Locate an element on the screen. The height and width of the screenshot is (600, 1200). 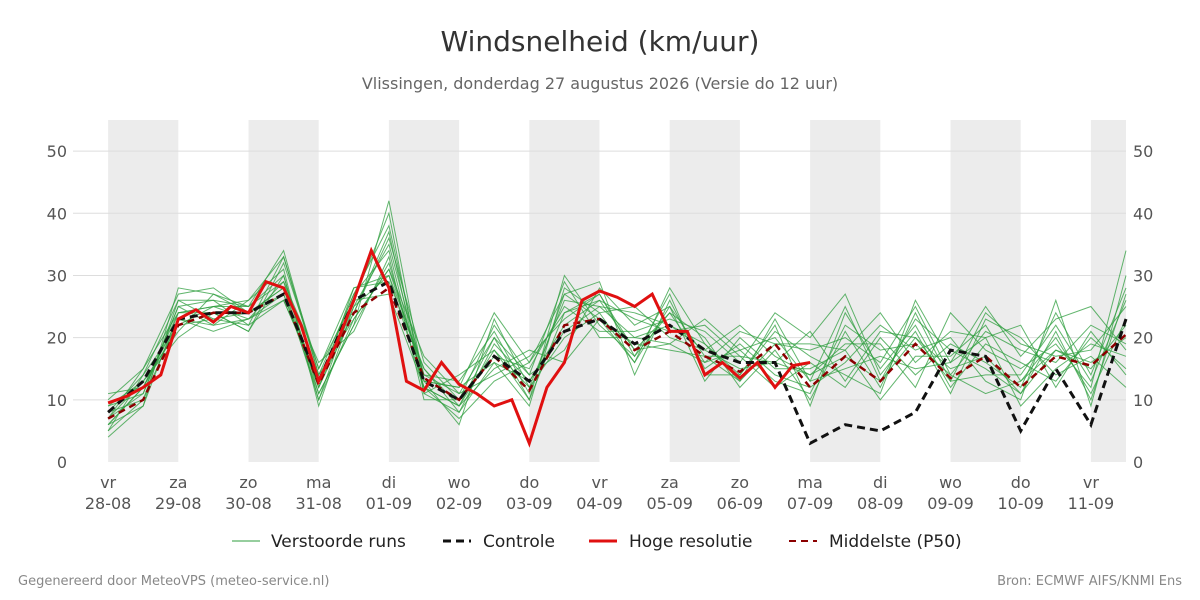
x-tick-date-label: 01-09 is located at coordinates (389, 503).